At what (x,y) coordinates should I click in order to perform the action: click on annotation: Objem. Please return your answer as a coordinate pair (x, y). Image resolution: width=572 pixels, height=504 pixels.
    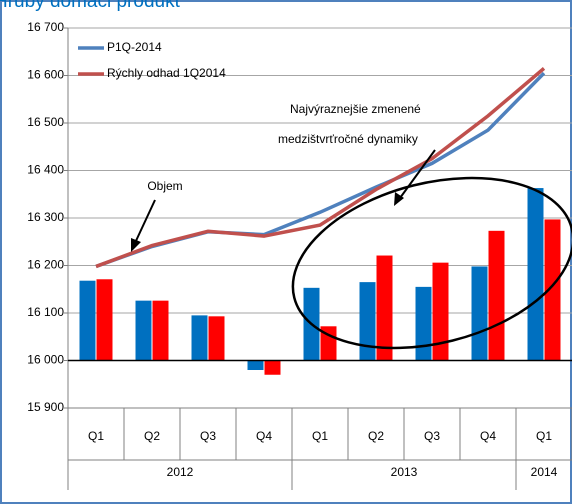
    Looking at the image, I should click on (164, 186).